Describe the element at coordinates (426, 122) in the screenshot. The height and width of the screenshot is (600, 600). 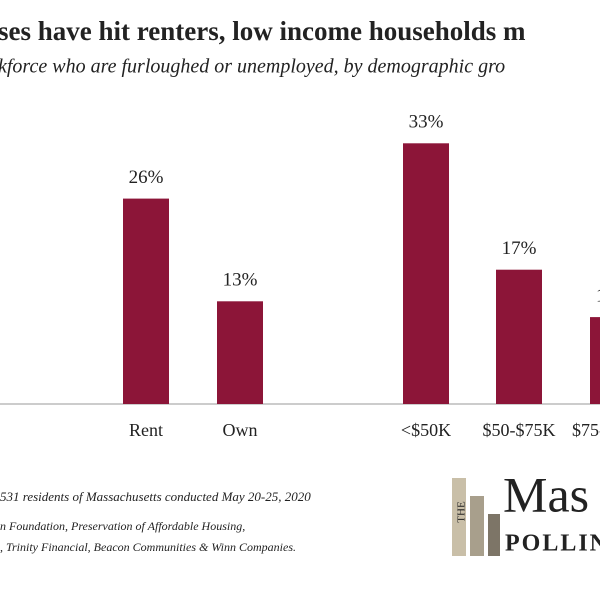
I see `value-label: 33%` at that location.